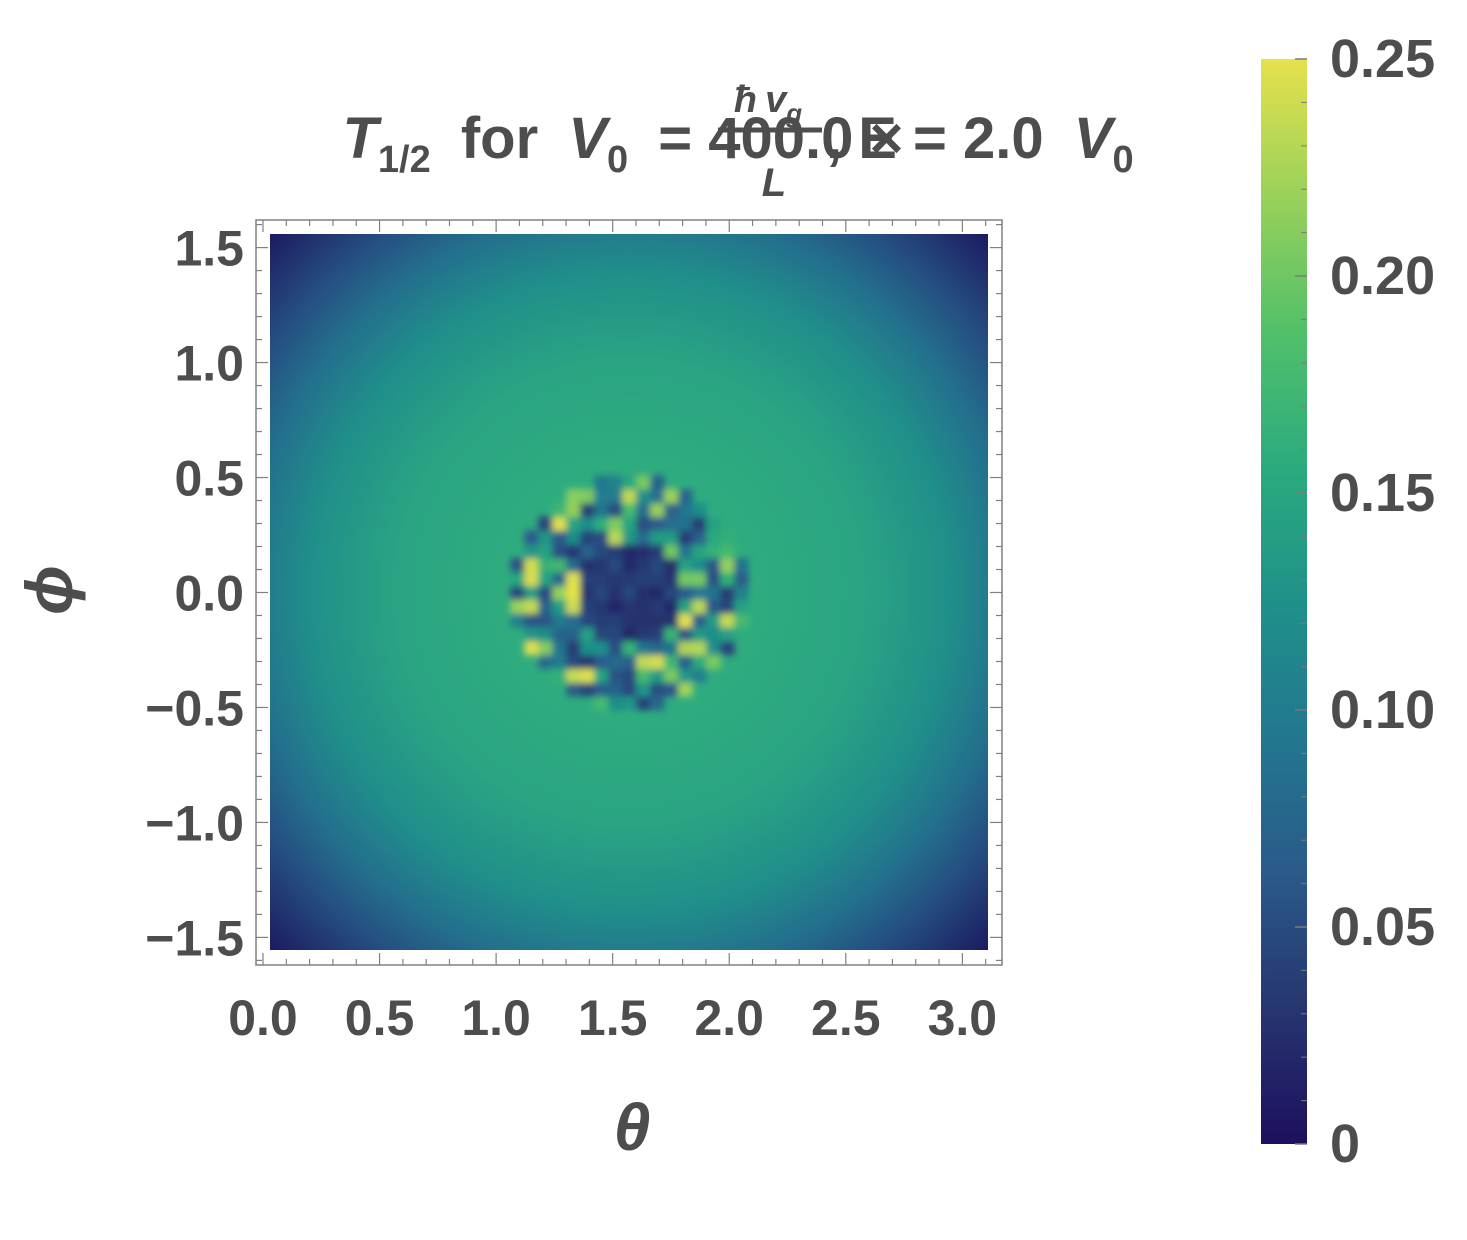 This screenshot has width=1467, height=1240. Describe the element at coordinates (632, 1127) in the screenshot. I see `x-axis-label: θ` at that location.